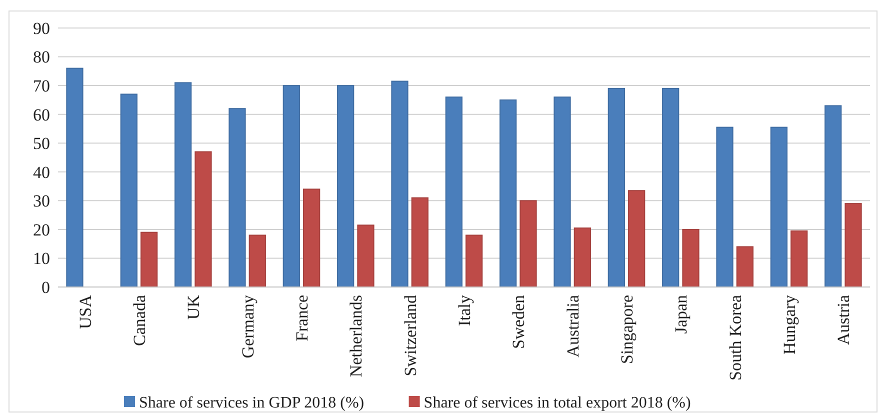 Image resolution: width=885 pixels, height=418 pixels. I want to click on x-tick-label: UK, so click(194, 307).